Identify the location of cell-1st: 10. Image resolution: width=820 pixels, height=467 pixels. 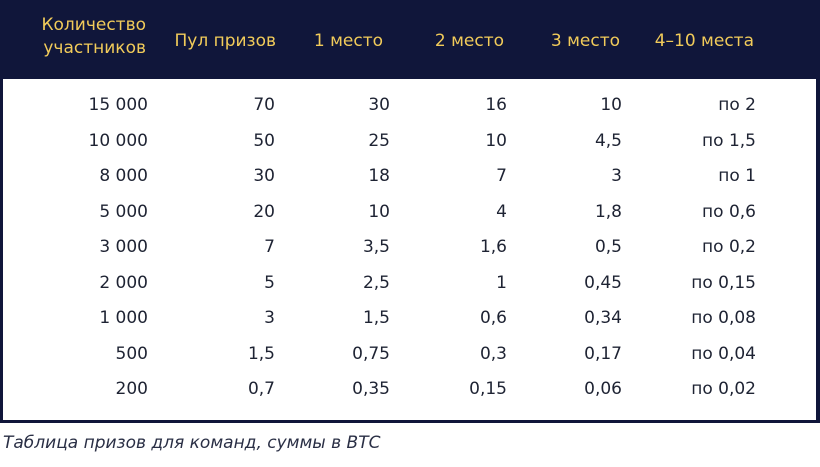
(379, 212).